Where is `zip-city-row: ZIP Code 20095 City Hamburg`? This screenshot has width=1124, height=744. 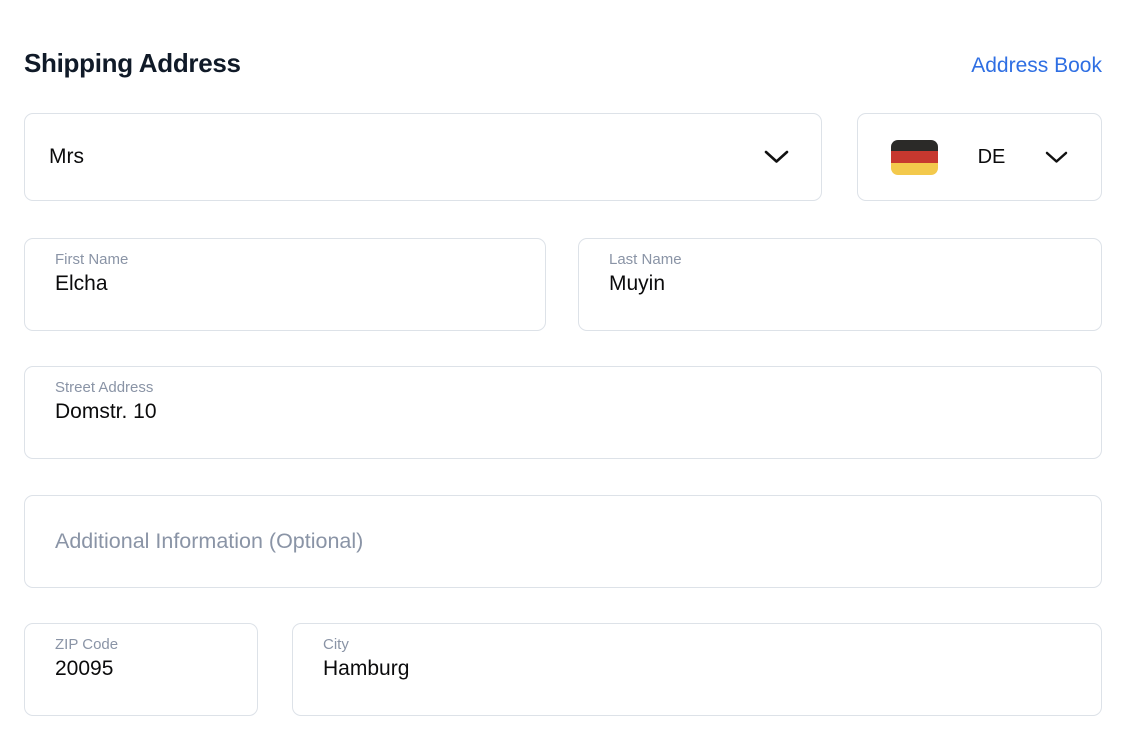 zip-city-row: ZIP Code 20095 City Hamburg is located at coordinates (563, 669).